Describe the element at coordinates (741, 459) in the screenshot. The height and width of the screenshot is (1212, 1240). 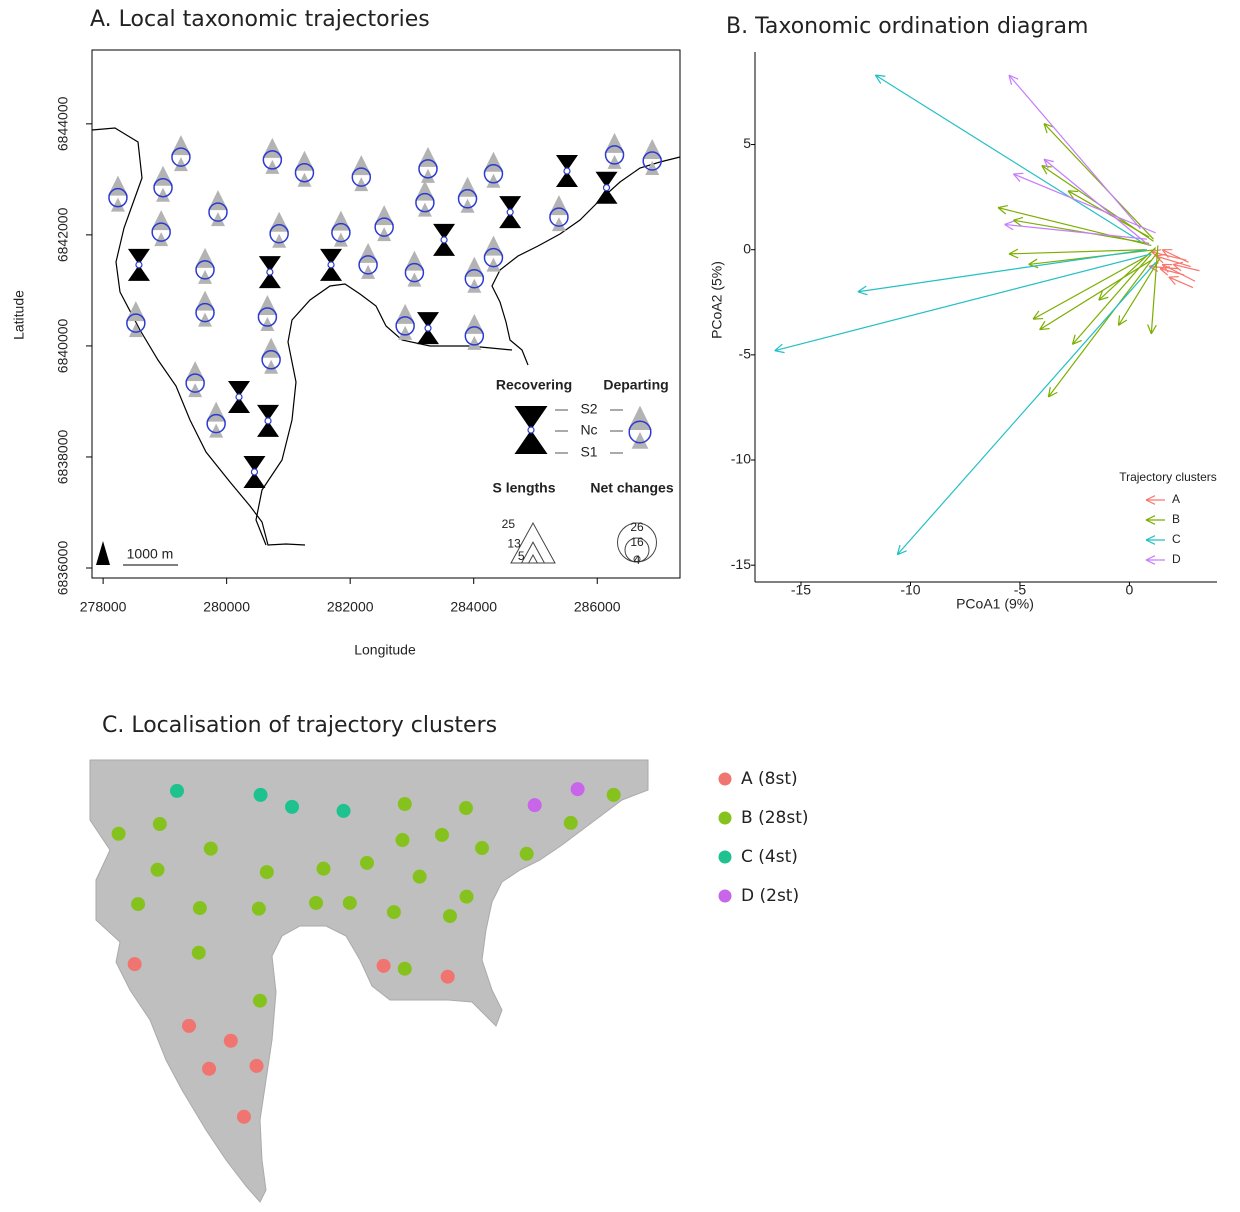
I see `y-tick-label: -10` at that location.